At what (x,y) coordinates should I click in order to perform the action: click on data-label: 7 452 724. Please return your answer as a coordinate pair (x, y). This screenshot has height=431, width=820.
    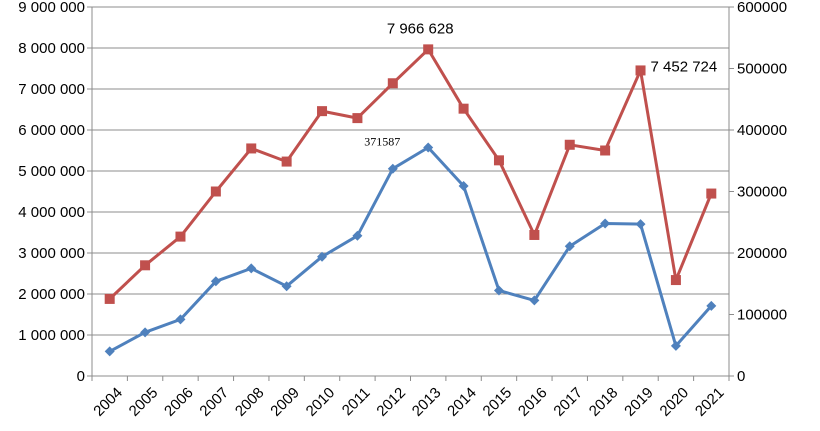
    Looking at the image, I should click on (684, 66).